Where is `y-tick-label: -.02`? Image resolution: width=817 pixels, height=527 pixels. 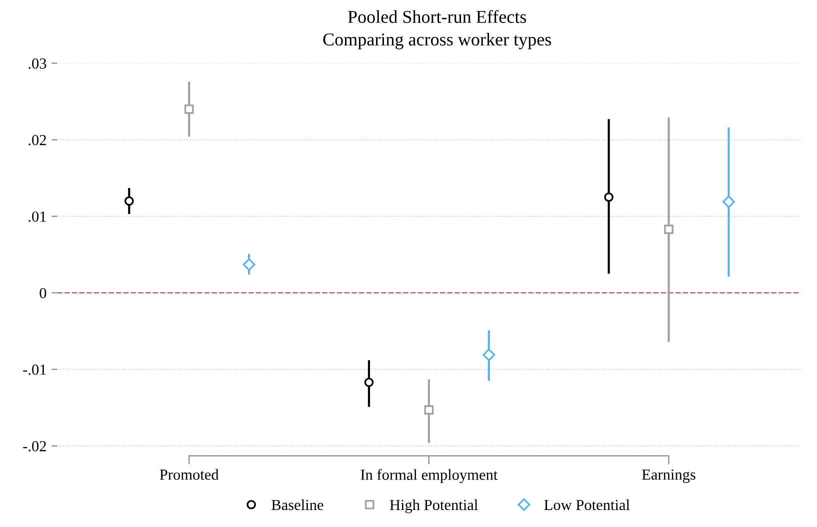 y-tick-label: -.02 is located at coordinates (34, 446).